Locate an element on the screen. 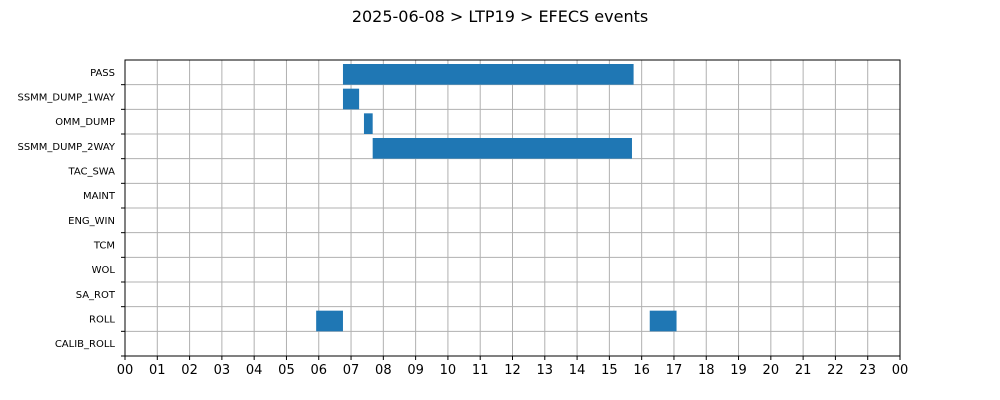 The height and width of the screenshot is (400, 1000). y-tick-label: SA_ROT is located at coordinates (96, 295).